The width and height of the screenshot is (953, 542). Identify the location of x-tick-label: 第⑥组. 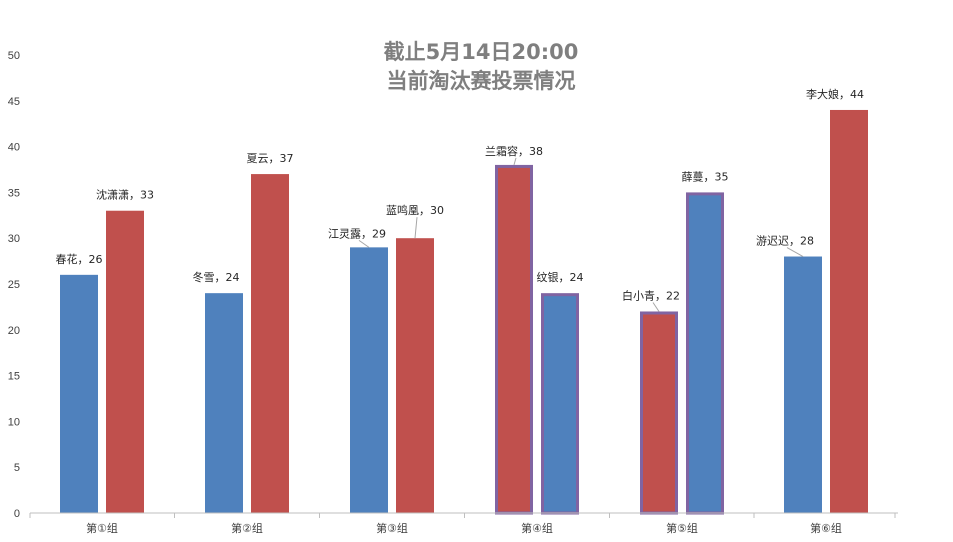
(826, 528).